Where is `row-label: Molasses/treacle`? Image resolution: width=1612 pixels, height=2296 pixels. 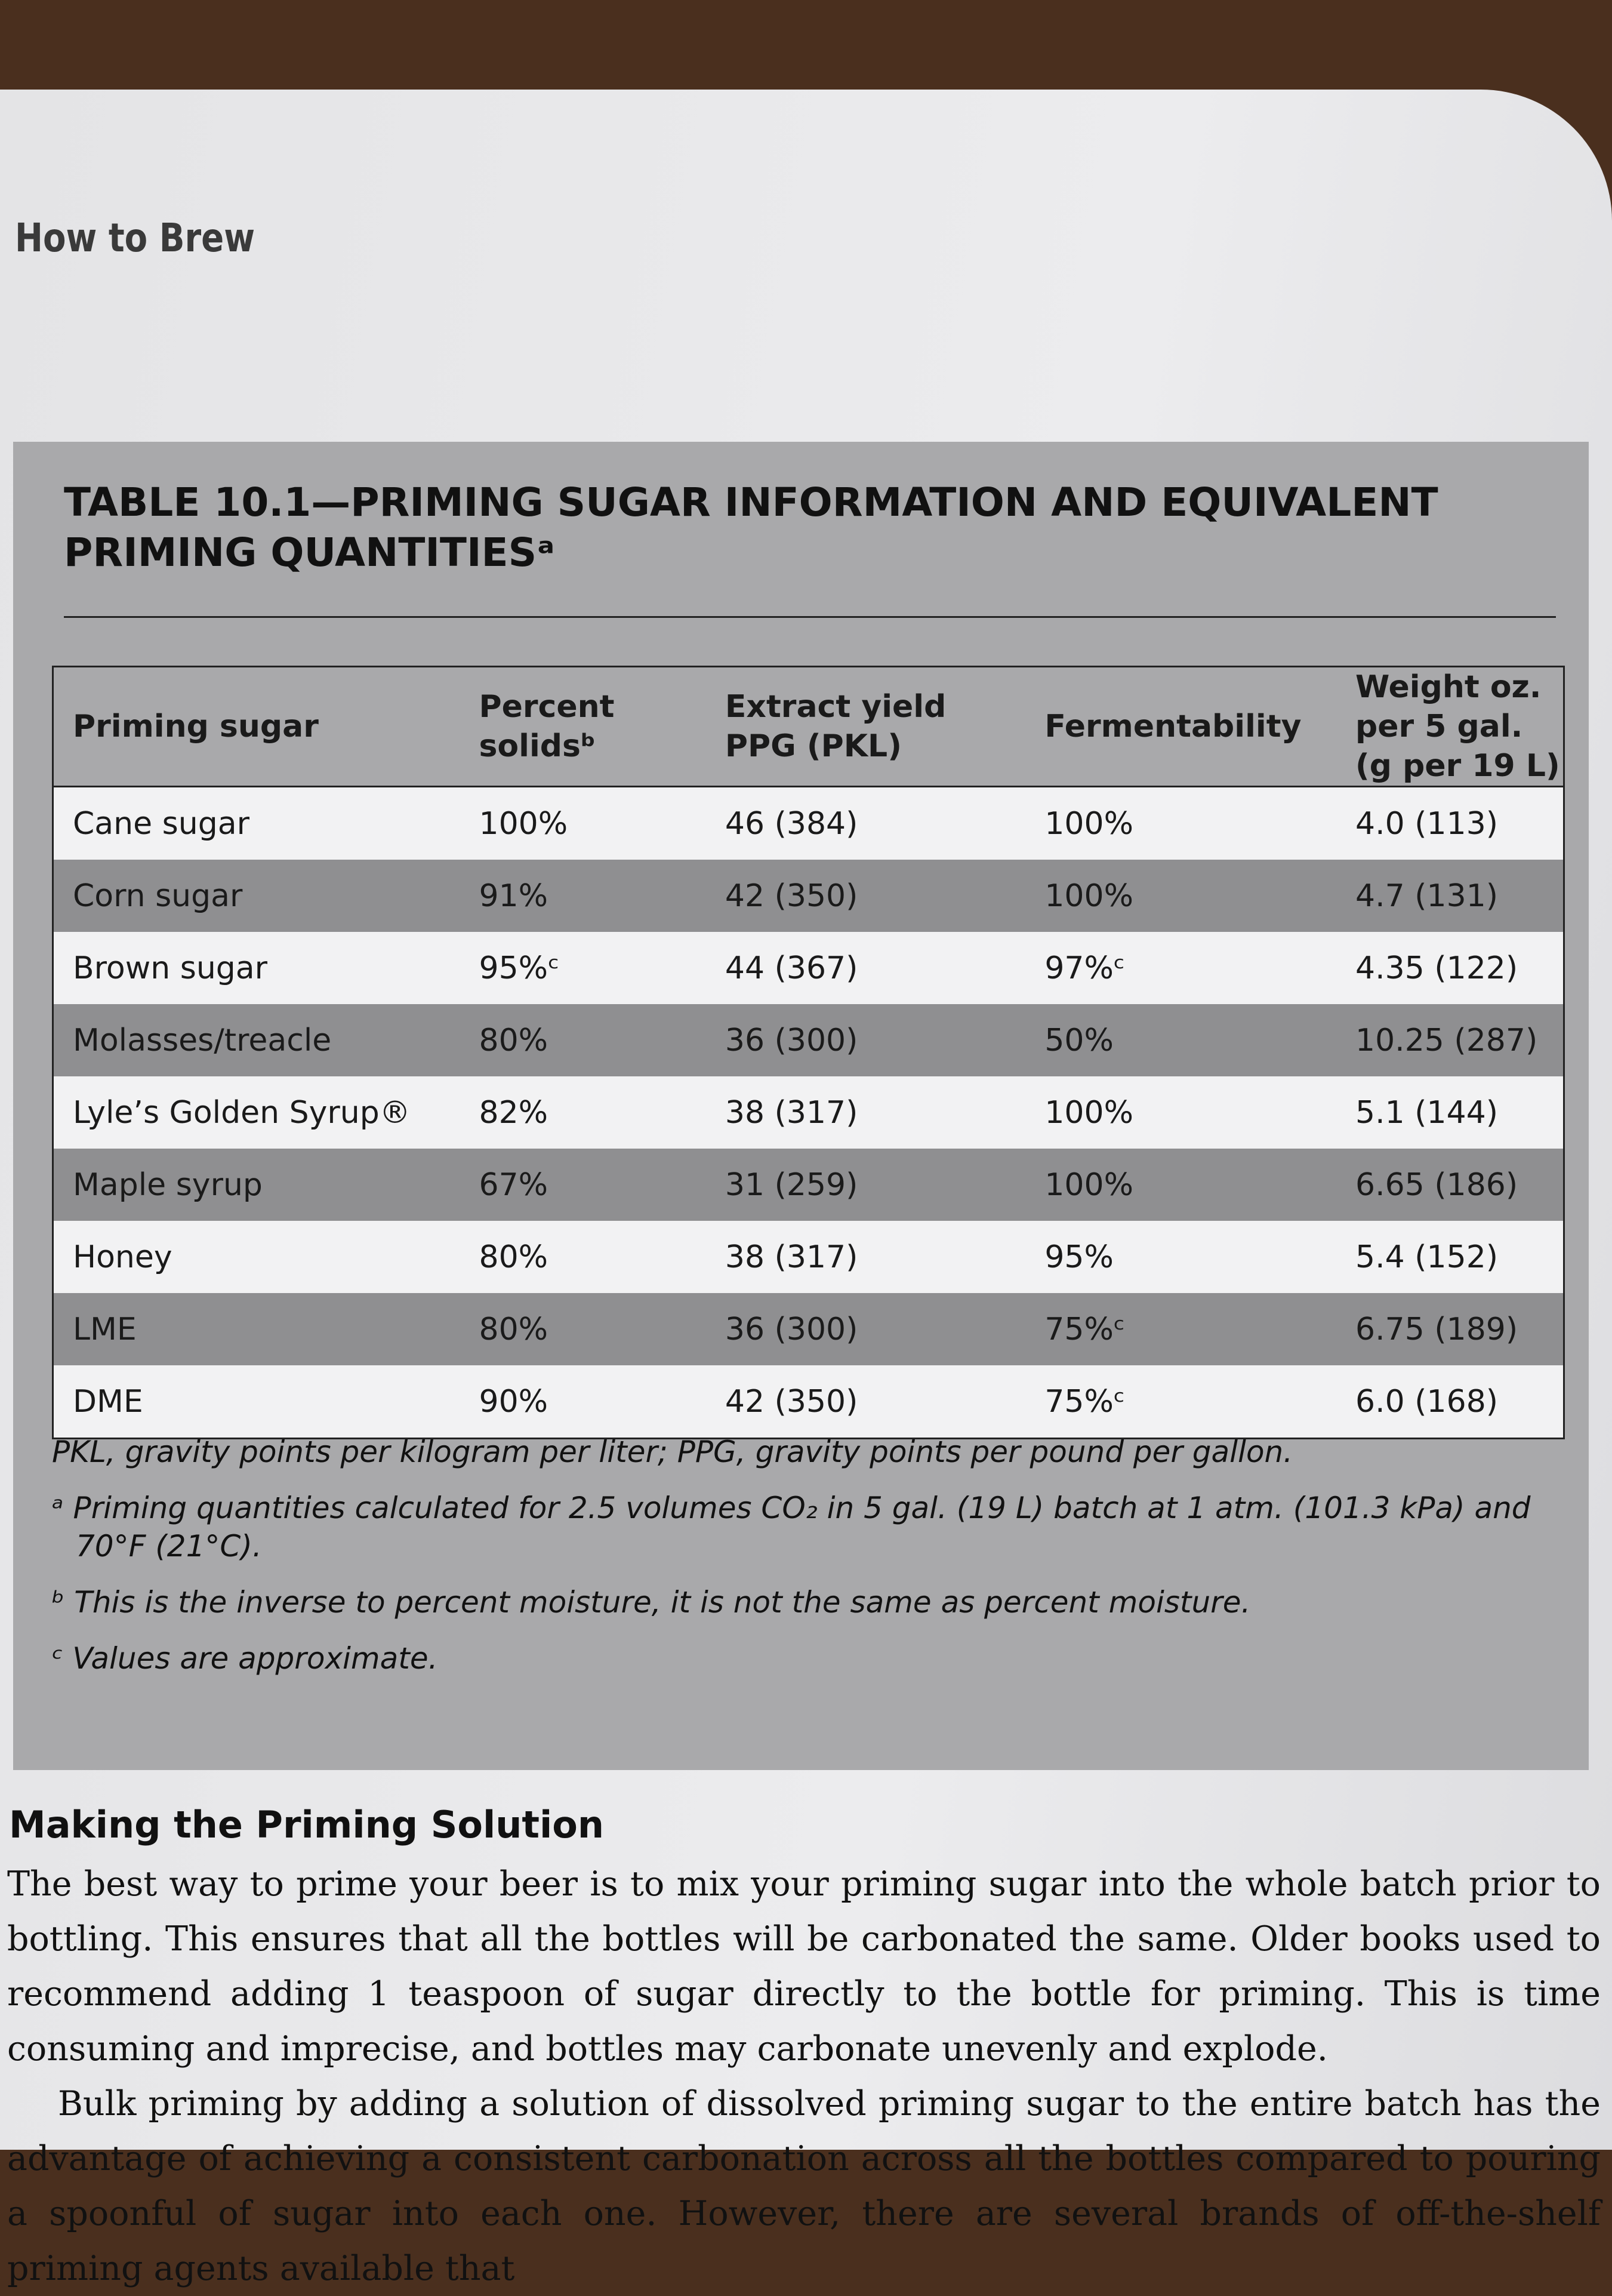 row-label: Molasses/treacle is located at coordinates (256, 1040).